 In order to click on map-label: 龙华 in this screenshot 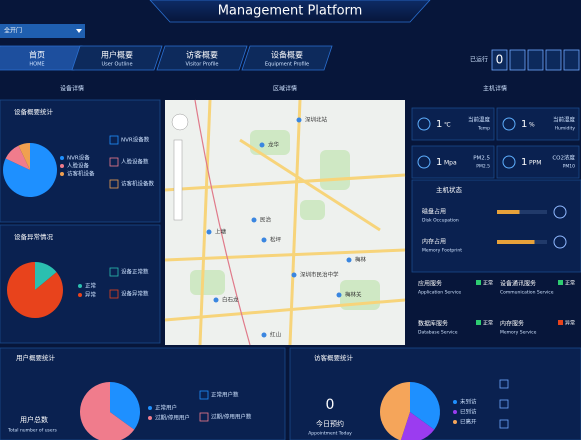, I will do `click(274, 145)`.